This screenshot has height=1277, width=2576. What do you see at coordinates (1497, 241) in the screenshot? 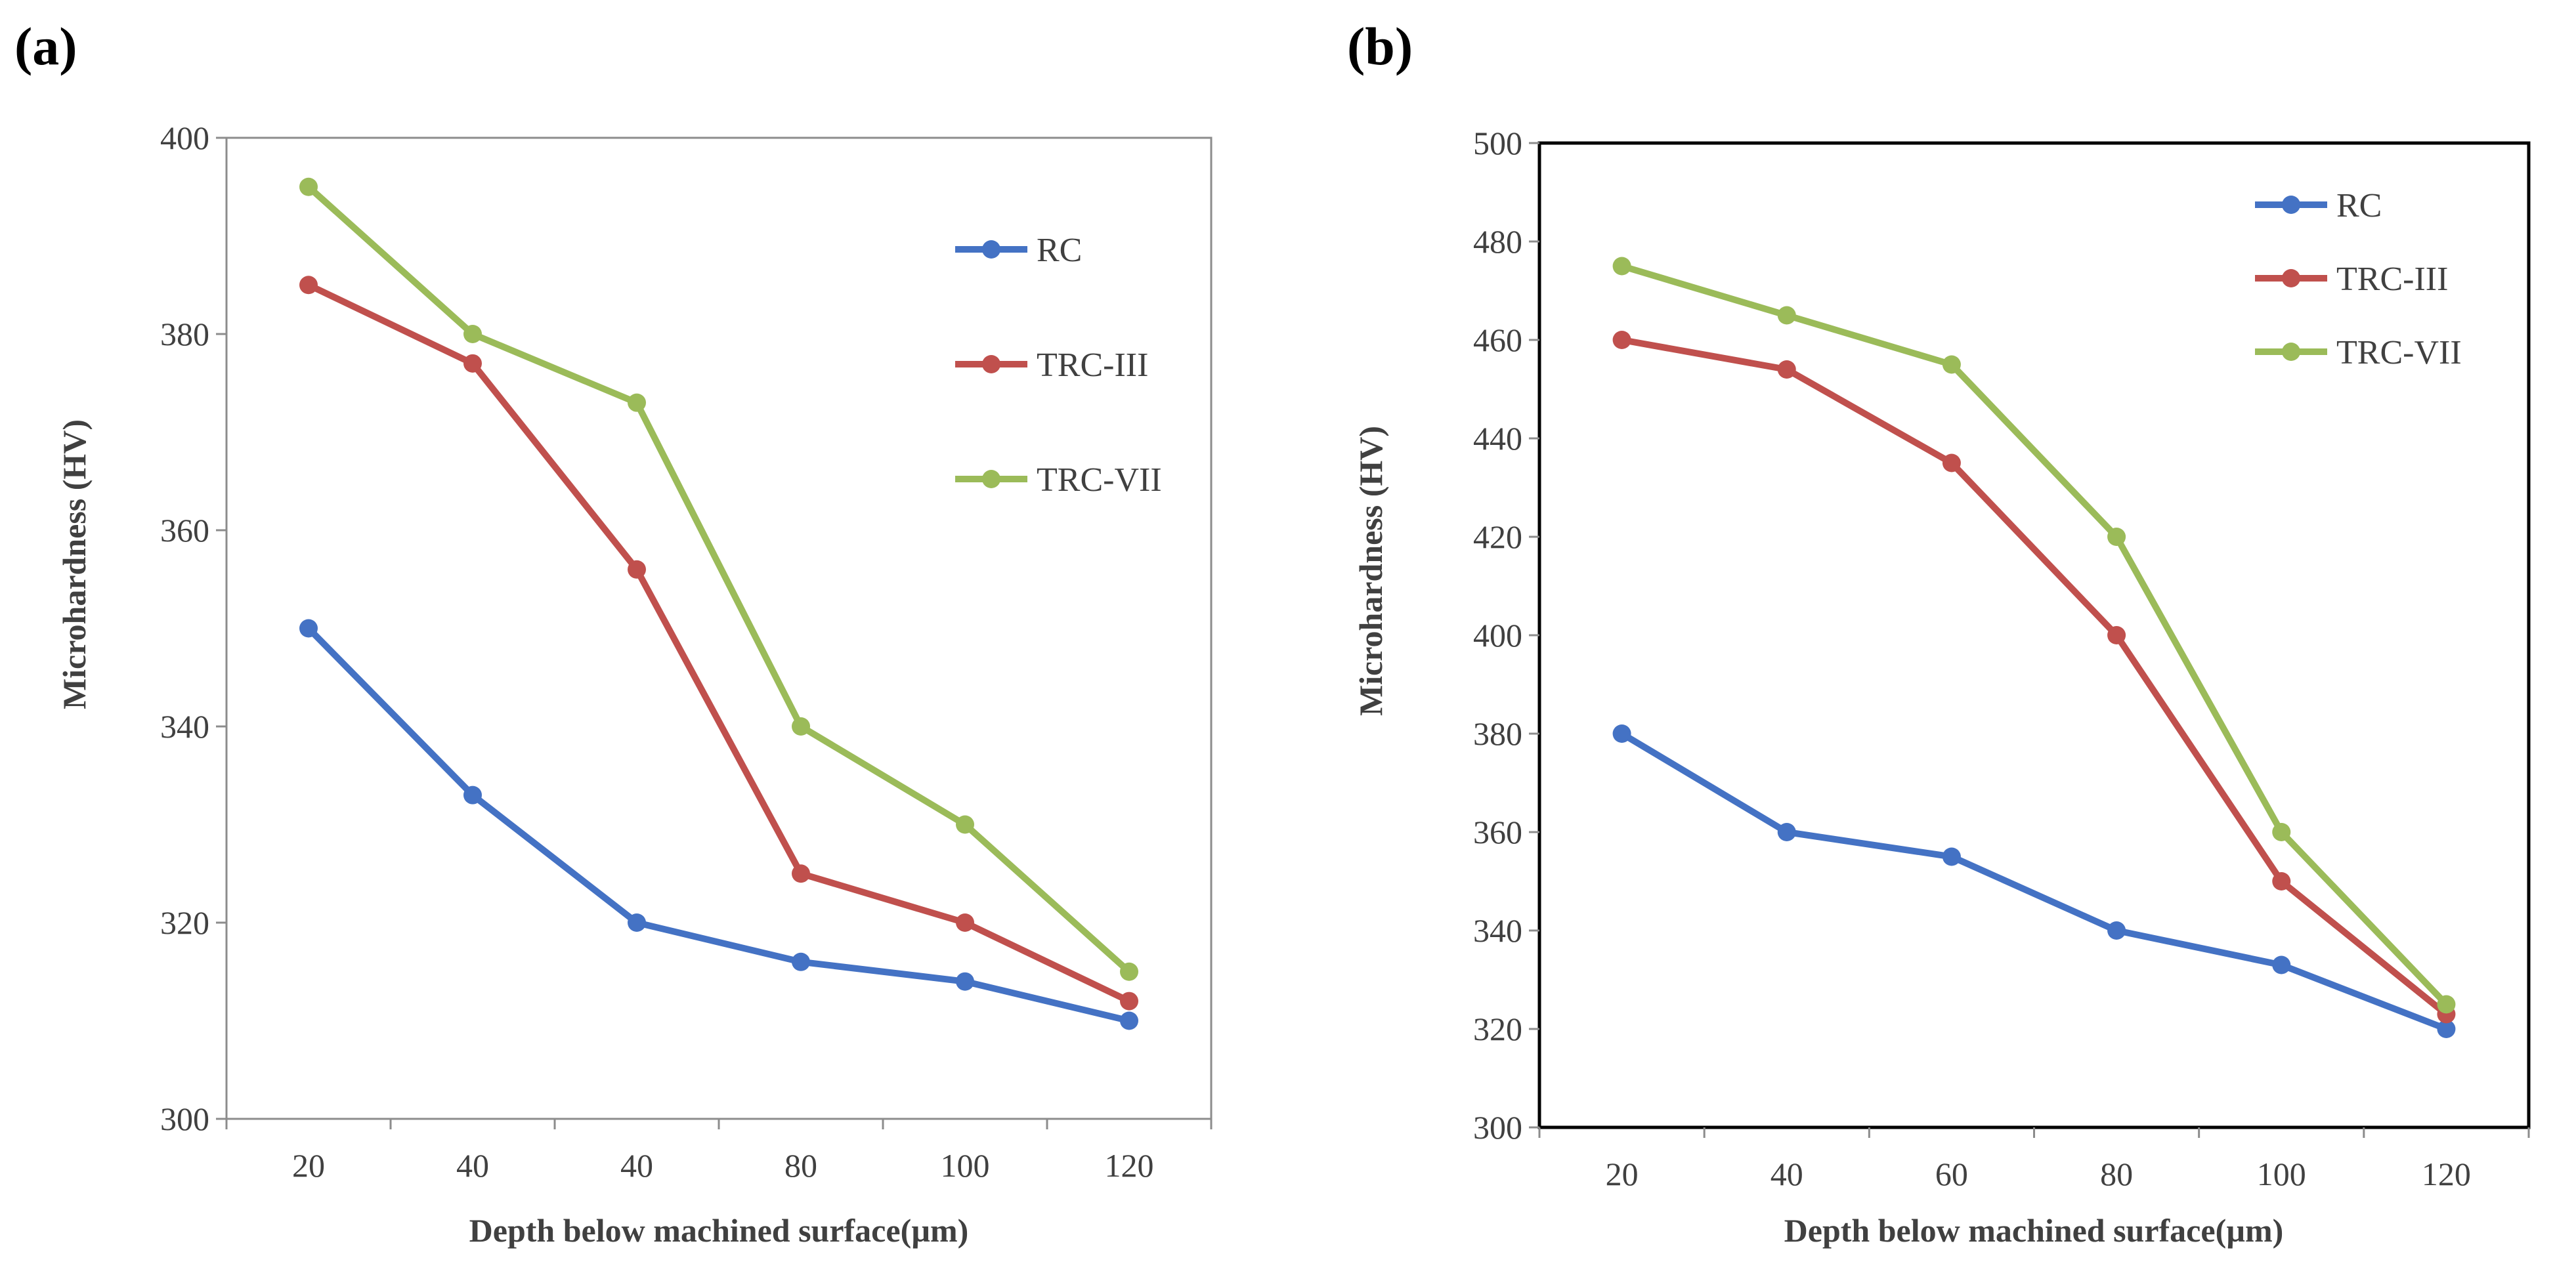
I see `y-tick-label: 480` at bounding box center [1497, 241].